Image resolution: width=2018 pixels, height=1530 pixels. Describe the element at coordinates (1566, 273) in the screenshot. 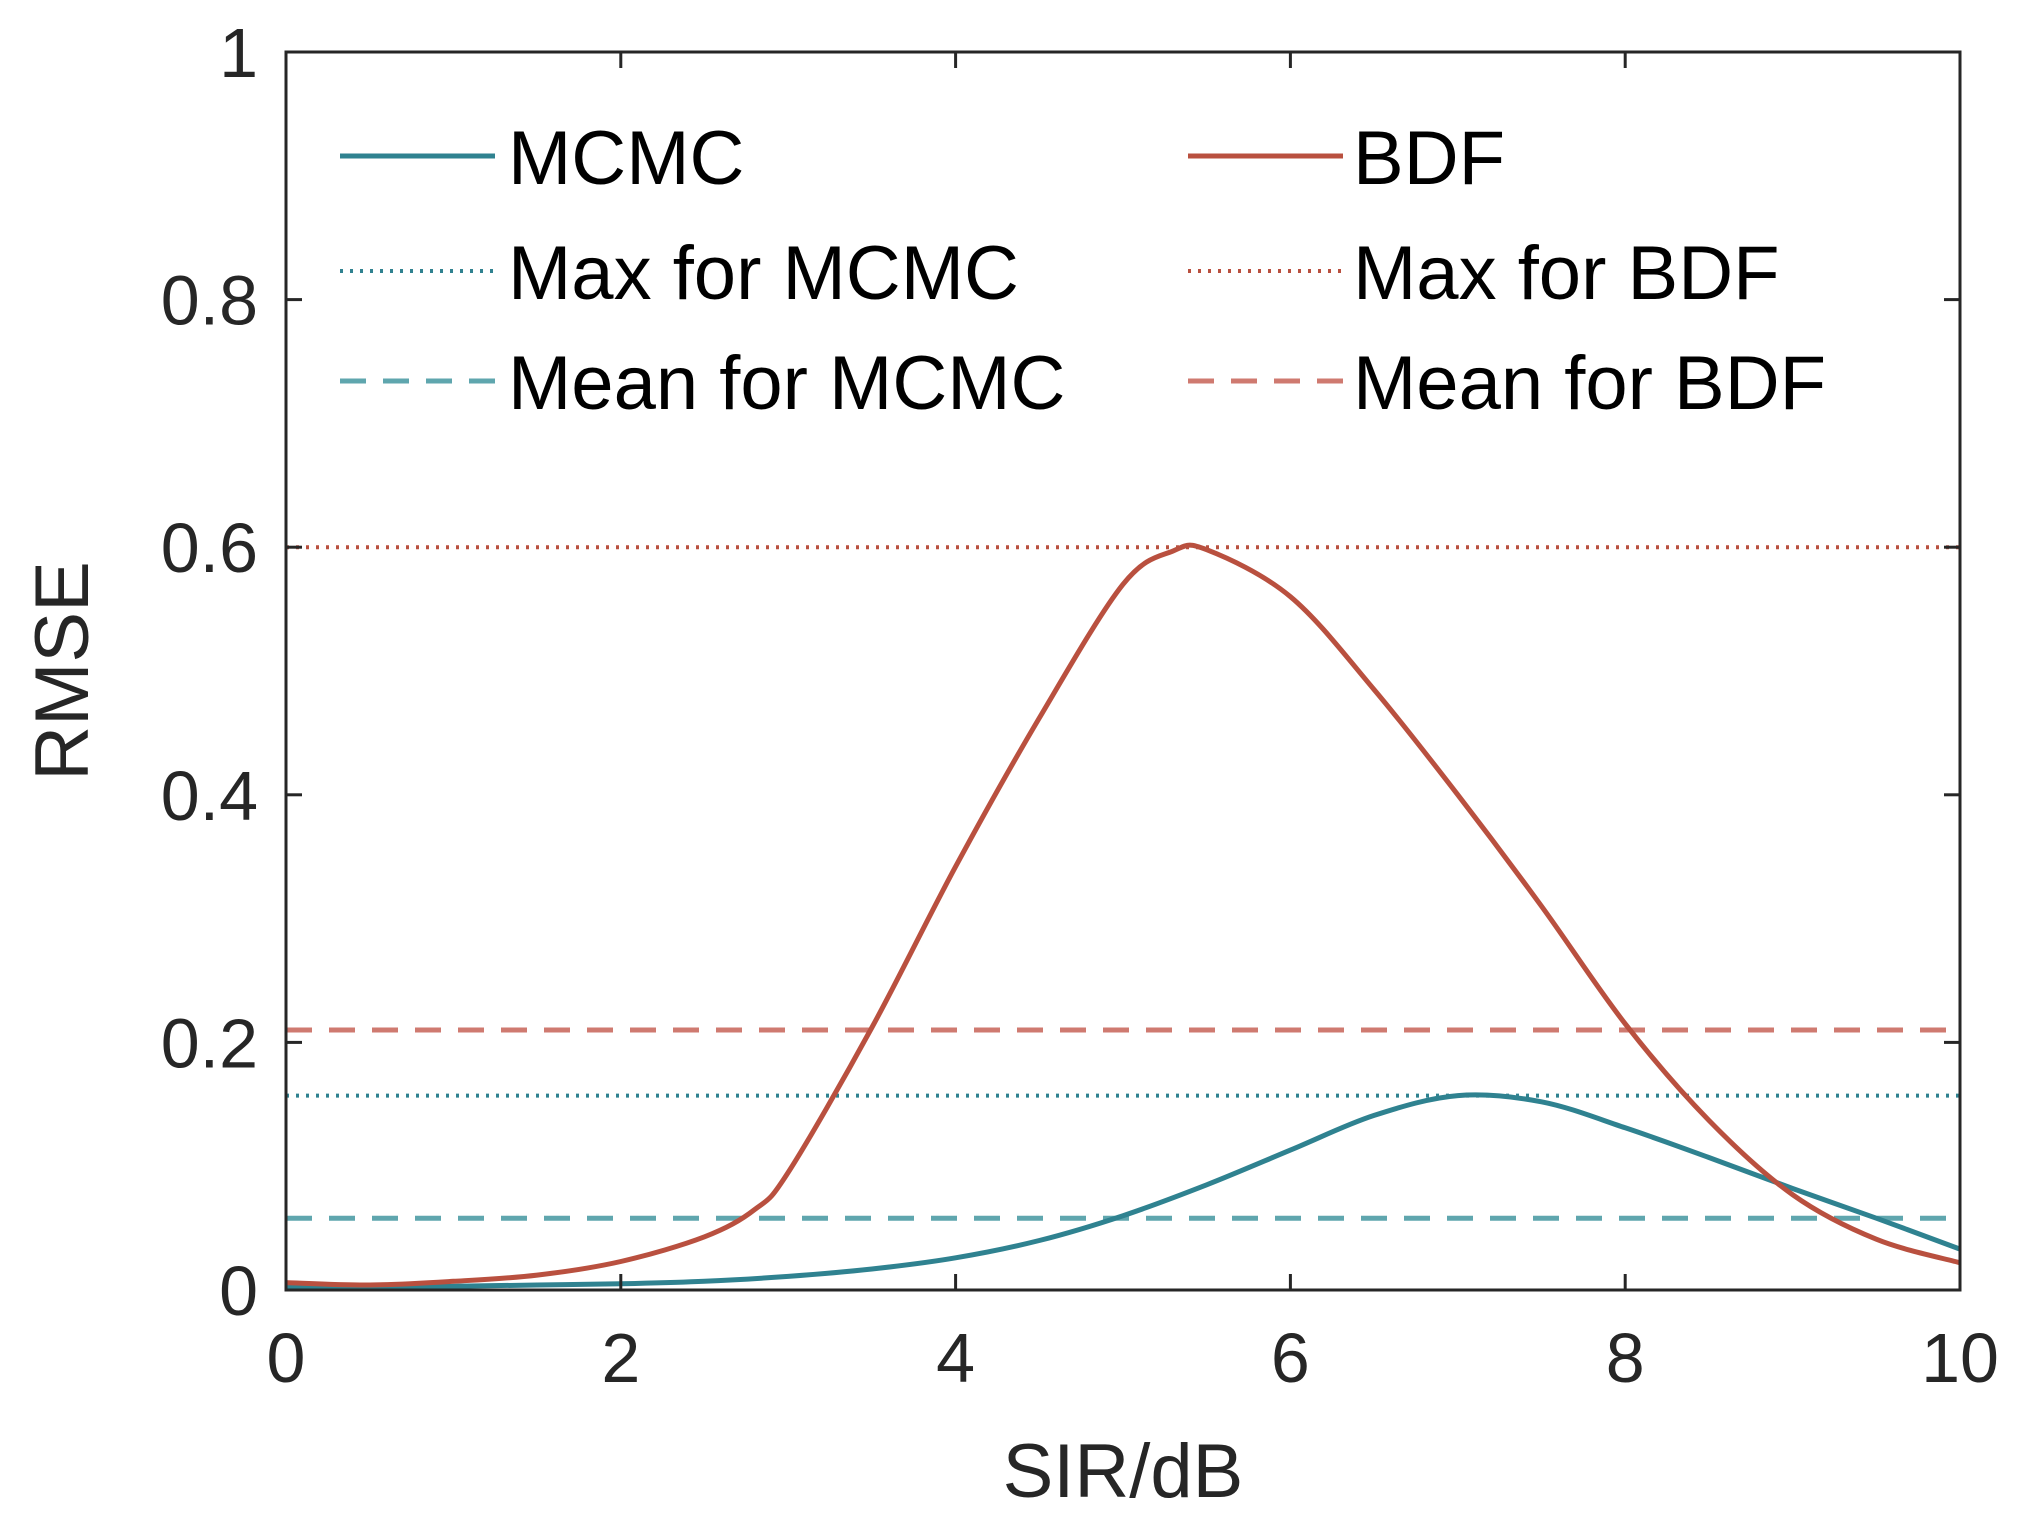

I see `legend-label-max-for-bdf: Max for BDF` at that location.